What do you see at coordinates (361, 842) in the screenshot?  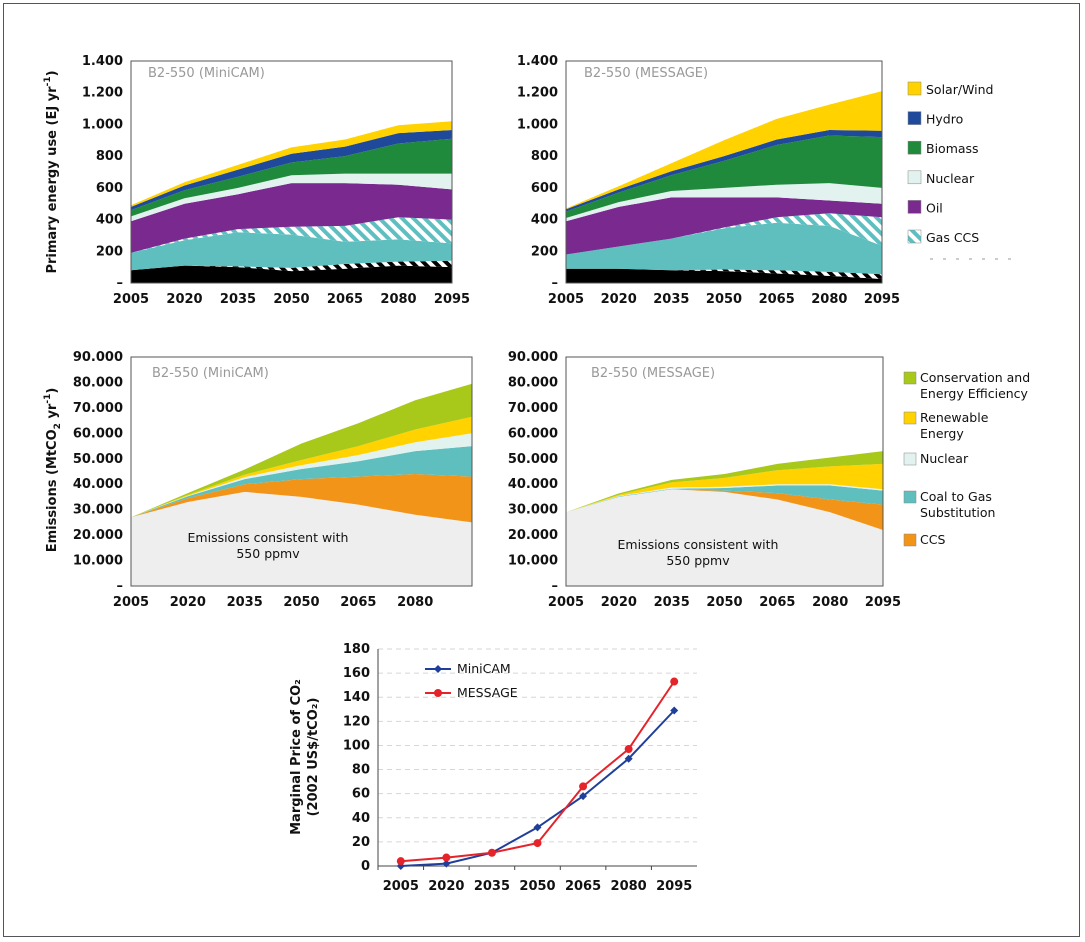 I see `y-tick-label: 20` at bounding box center [361, 842].